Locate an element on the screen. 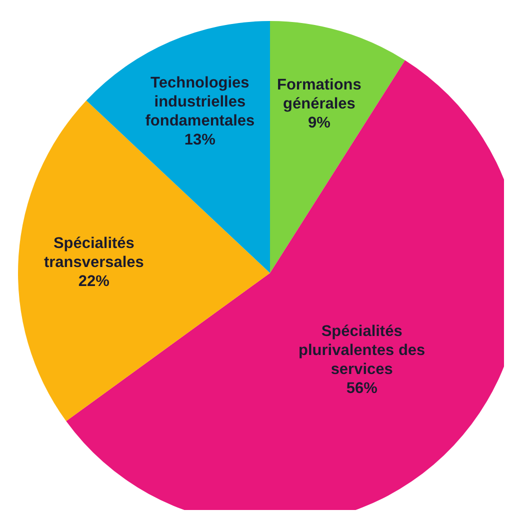 This screenshot has width=512, height=518. slice-label: Formations générales is located at coordinates (319, 94).